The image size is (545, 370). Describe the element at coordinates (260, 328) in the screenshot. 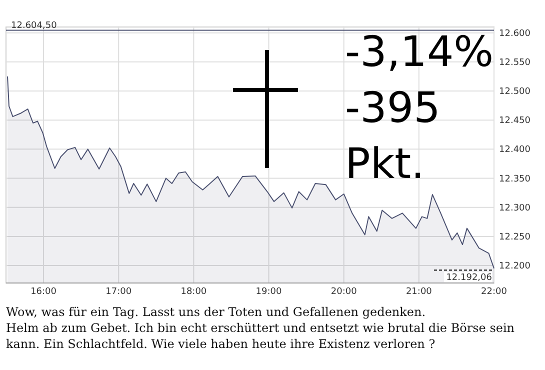

I see `text: Helm ab zum Gebet. Ich bin echt erschüttert und entsetzt wie brutal die Börse sein` at that location.